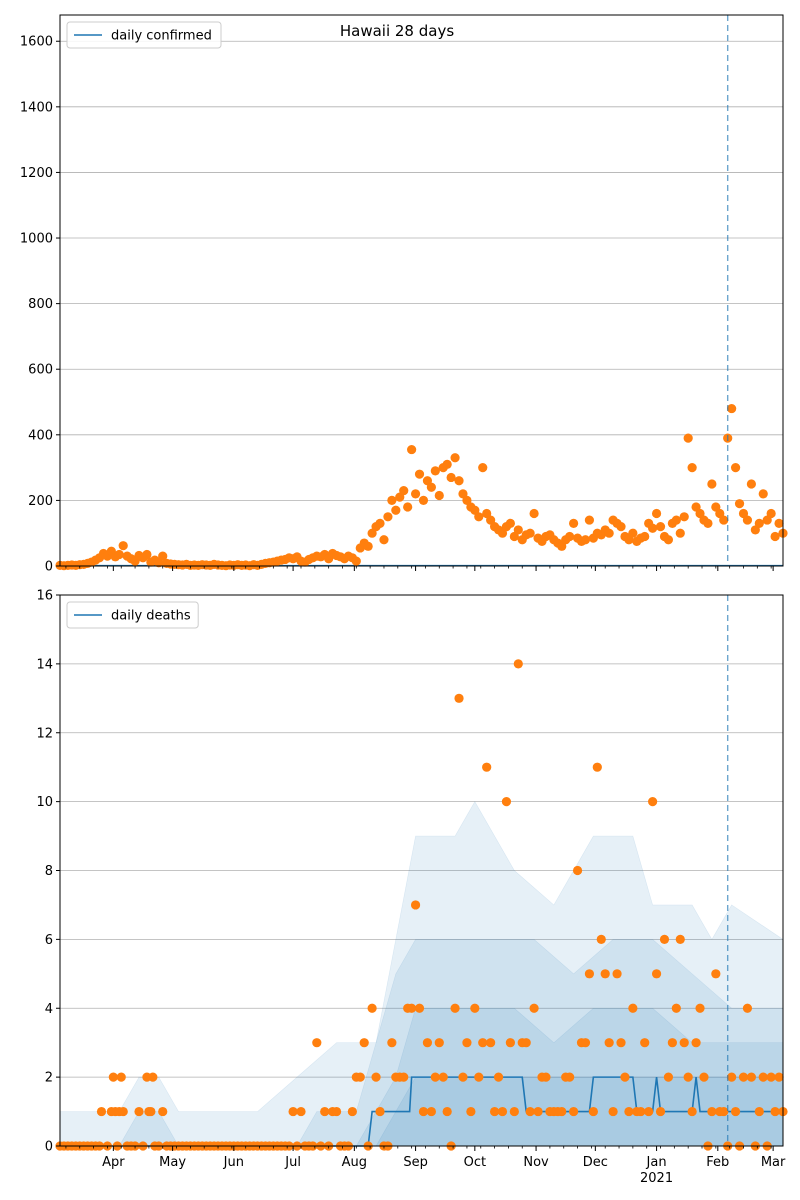  Describe the element at coordinates (40, 304) in the screenshot. I see `confirmed-ytick-label: 800` at that location.